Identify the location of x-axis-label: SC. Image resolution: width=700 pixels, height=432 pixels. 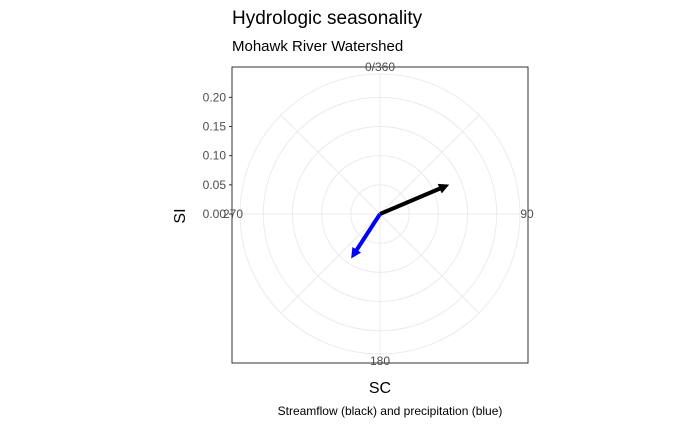
(380, 388).